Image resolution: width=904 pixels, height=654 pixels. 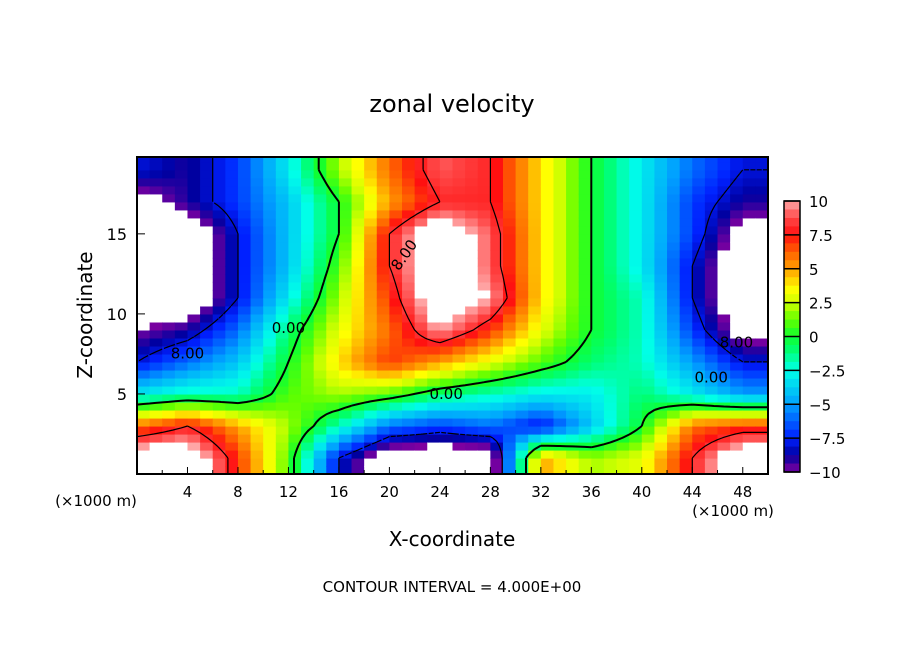 What do you see at coordinates (733, 511) in the screenshot?
I see `x-unit-right: (×1000 m)` at bounding box center [733, 511].